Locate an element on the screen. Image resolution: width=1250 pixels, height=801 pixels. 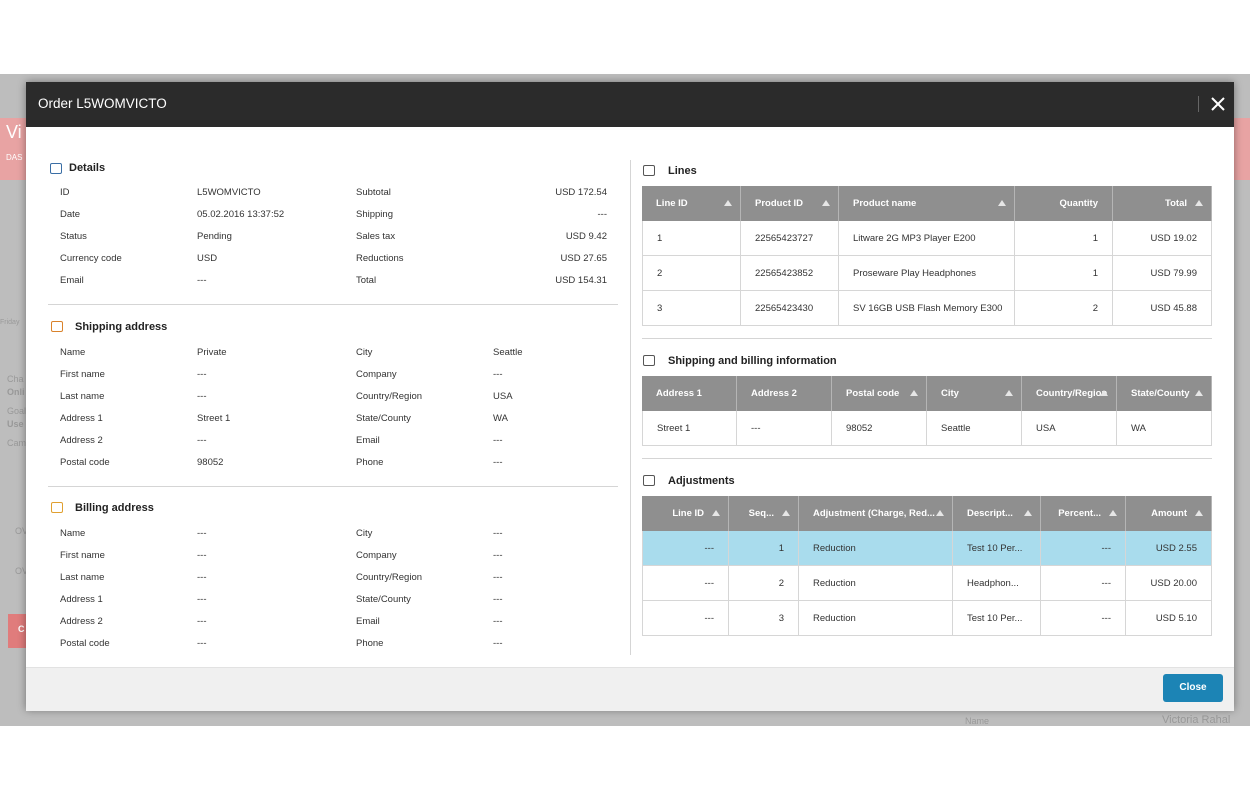
field-value: Street 1 is located at coordinates (214, 418).